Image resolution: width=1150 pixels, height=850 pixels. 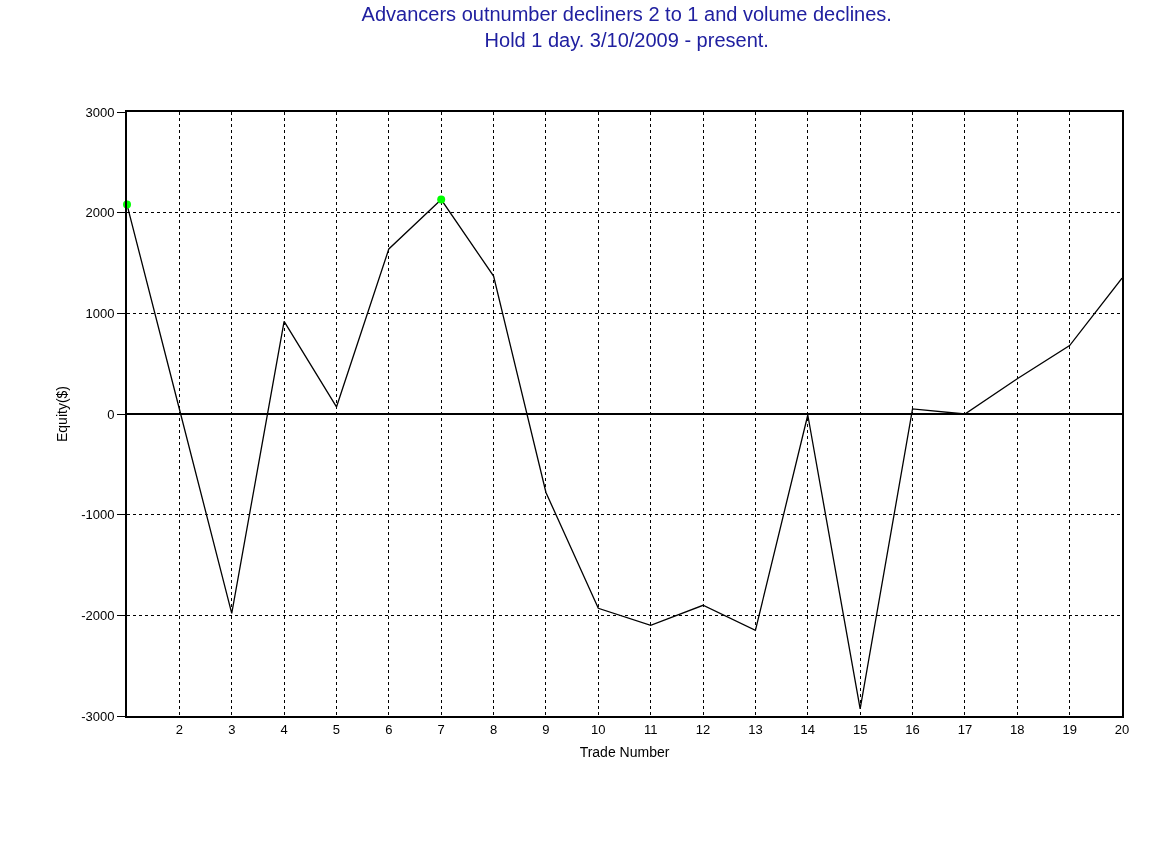 What do you see at coordinates (441, 729) in the screenshot?
I see `x-tick-label: 7` at bounding box center [441, 729].